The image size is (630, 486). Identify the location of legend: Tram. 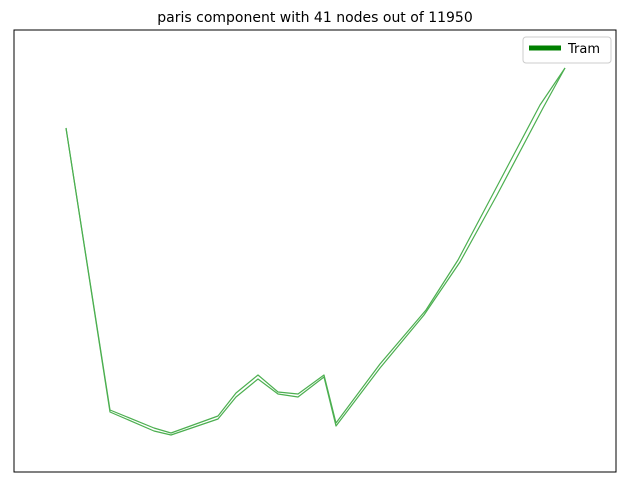
(567, 50).